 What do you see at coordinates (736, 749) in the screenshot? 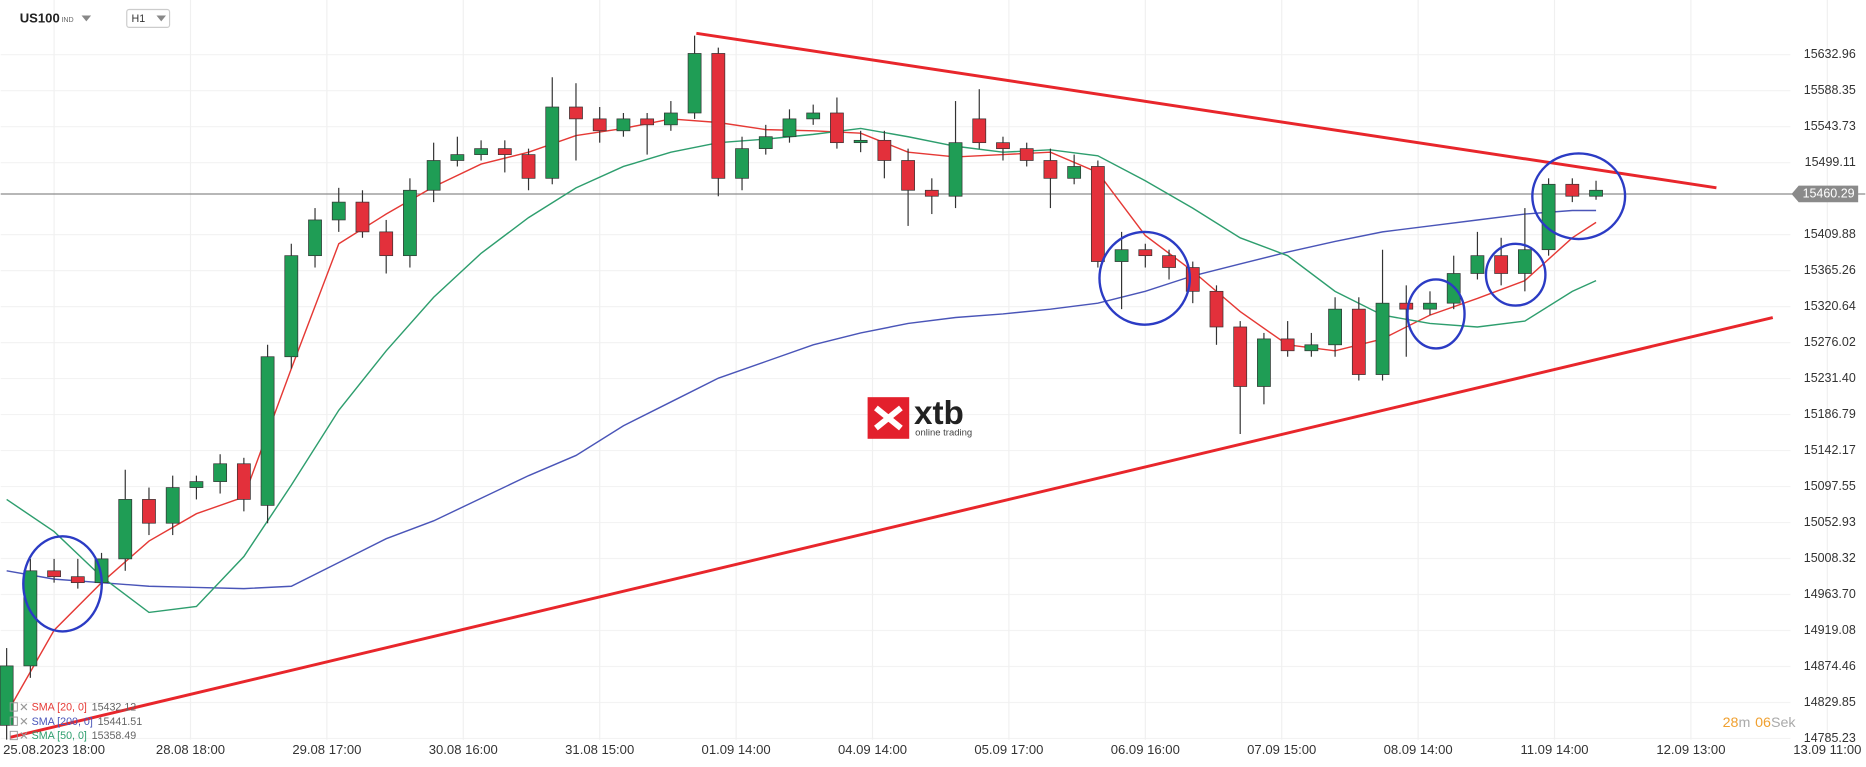
I see `x-tick-label: 01.09 14:00` at bounding box center [736, 749].